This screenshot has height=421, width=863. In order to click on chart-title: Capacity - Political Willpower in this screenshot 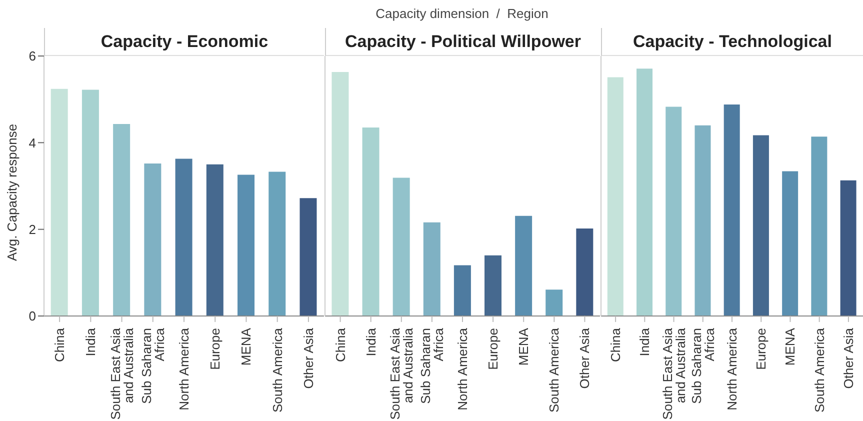, I will do `click(462, 42)`.